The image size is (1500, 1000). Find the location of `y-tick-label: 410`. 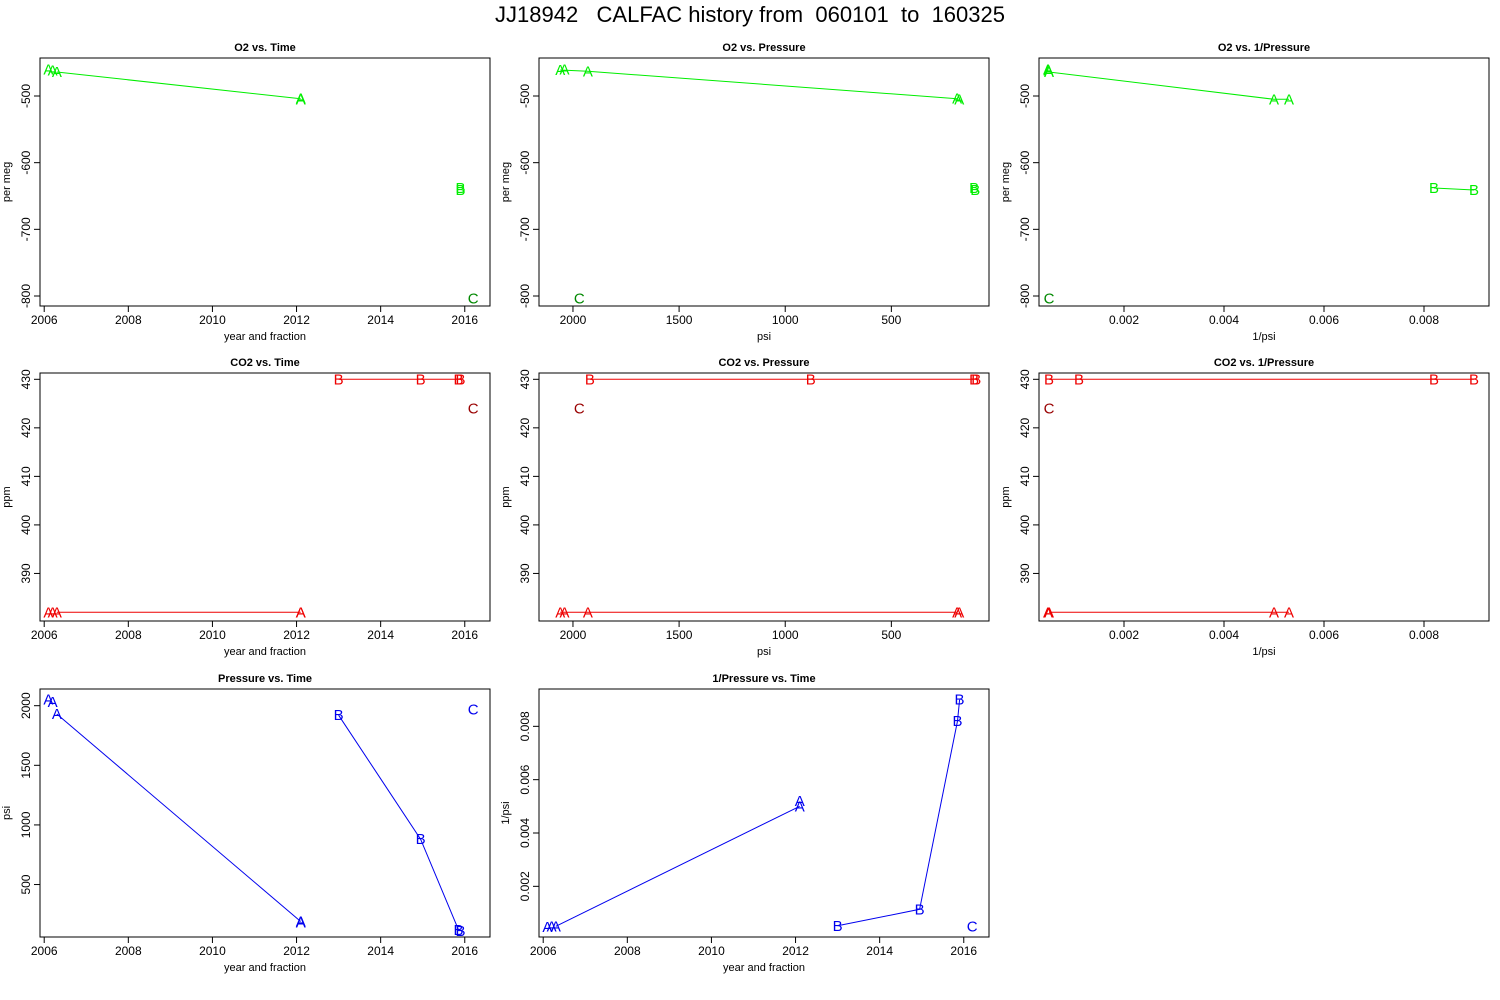

y-tick-label: 410 is located at coordinates (26, 476).